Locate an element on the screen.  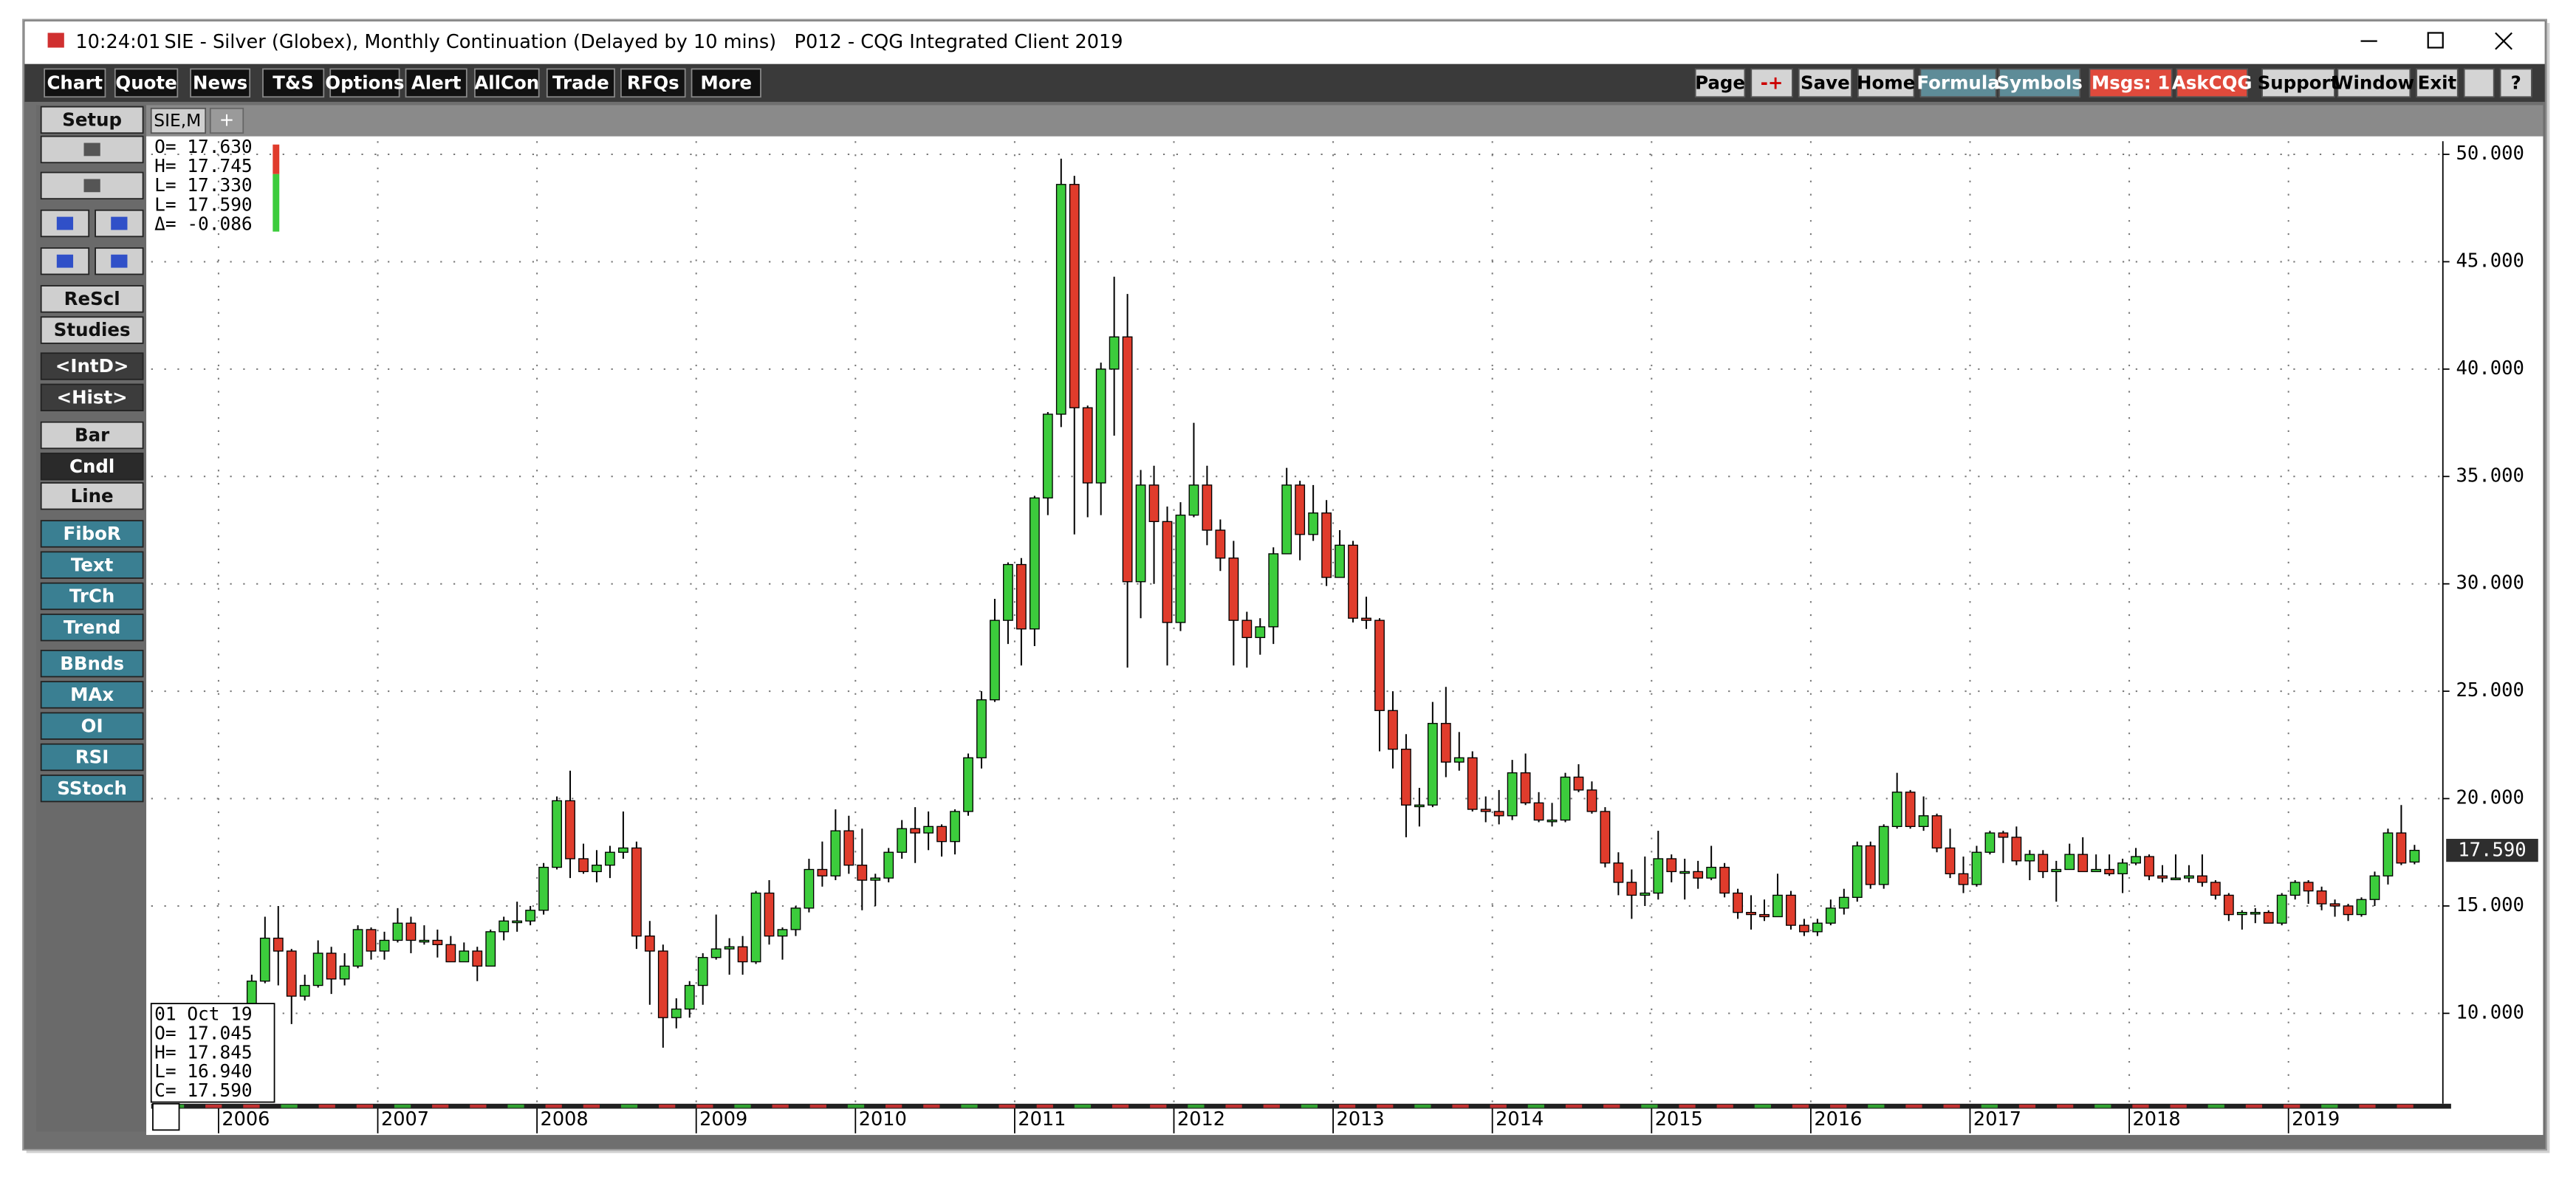
maximize is located at coordinates (2435, 40).